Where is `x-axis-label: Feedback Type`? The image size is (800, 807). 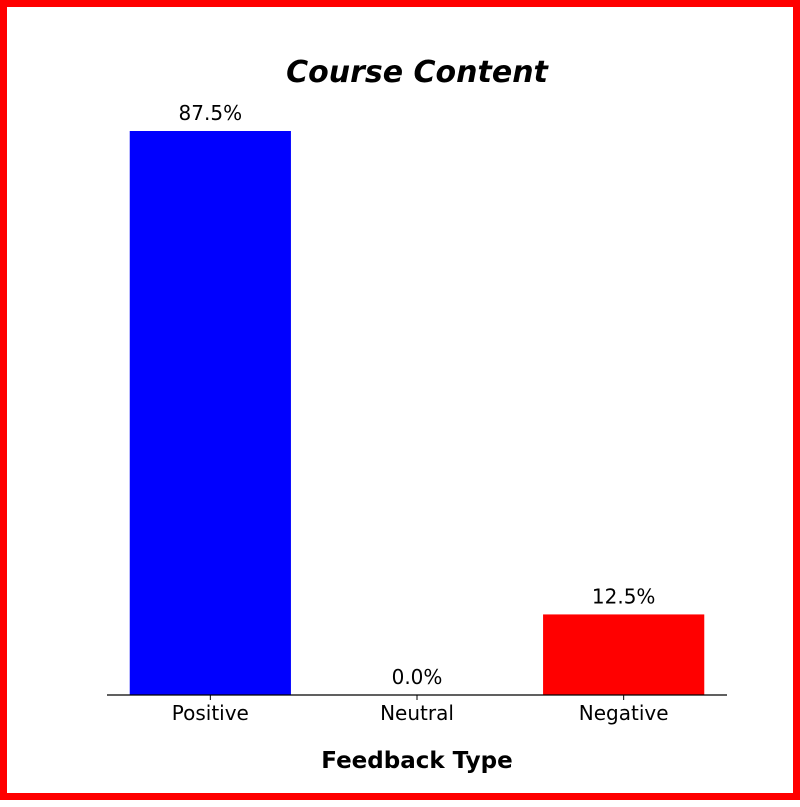 x-axis-label: Feedback Type is located at coordinates (416, 761).